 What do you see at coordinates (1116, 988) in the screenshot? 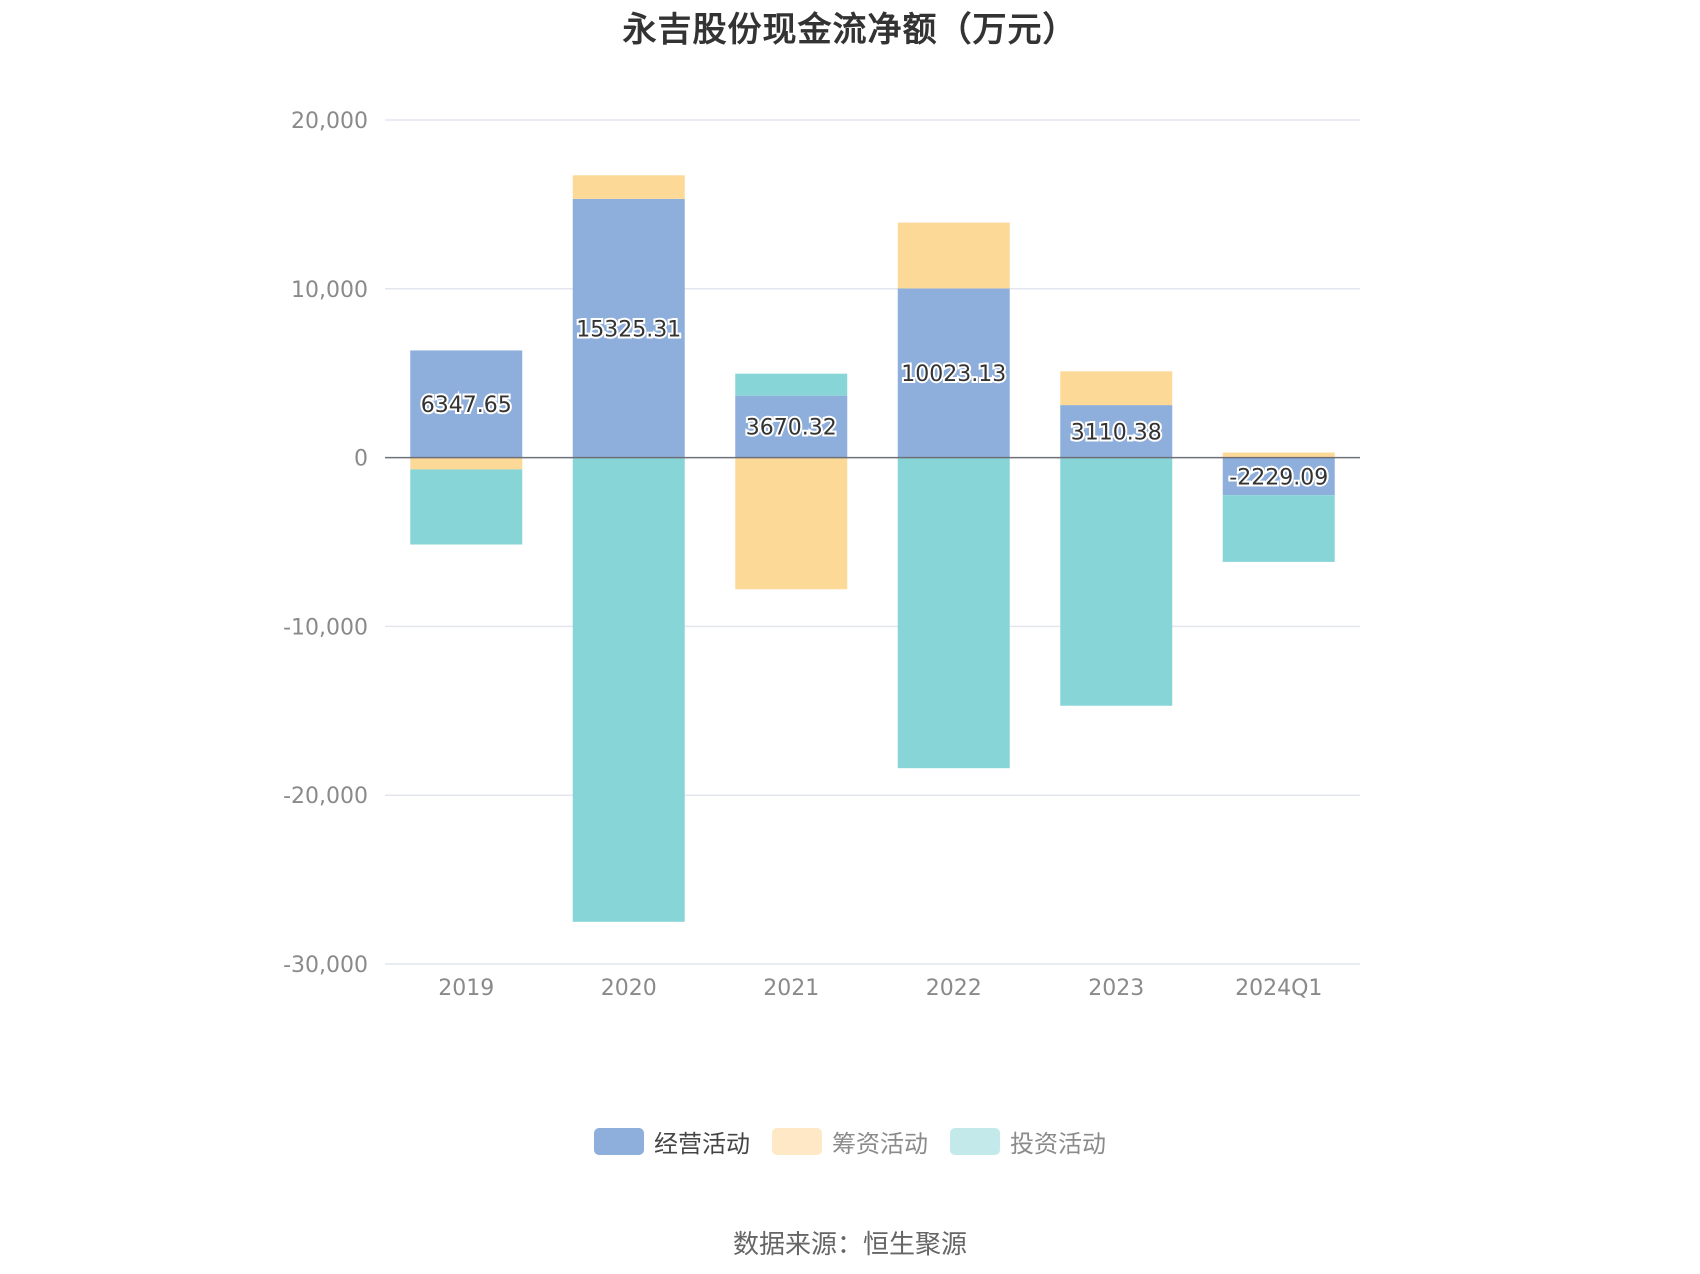
I see `x-tick-label: 2023` at bounding box center [1116, 988].